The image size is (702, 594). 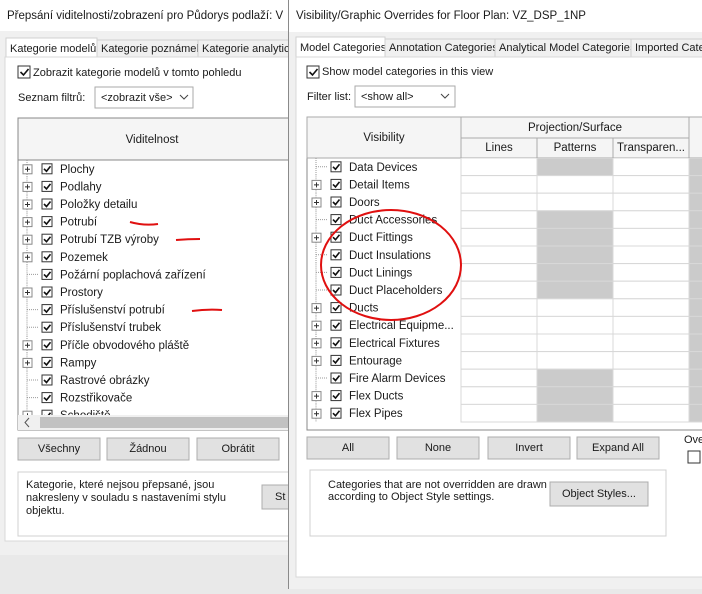 What do you see at coordinates (391, 265) in the screenshot?
I see `annotation-ellipse` at bounding box center [391, 265].